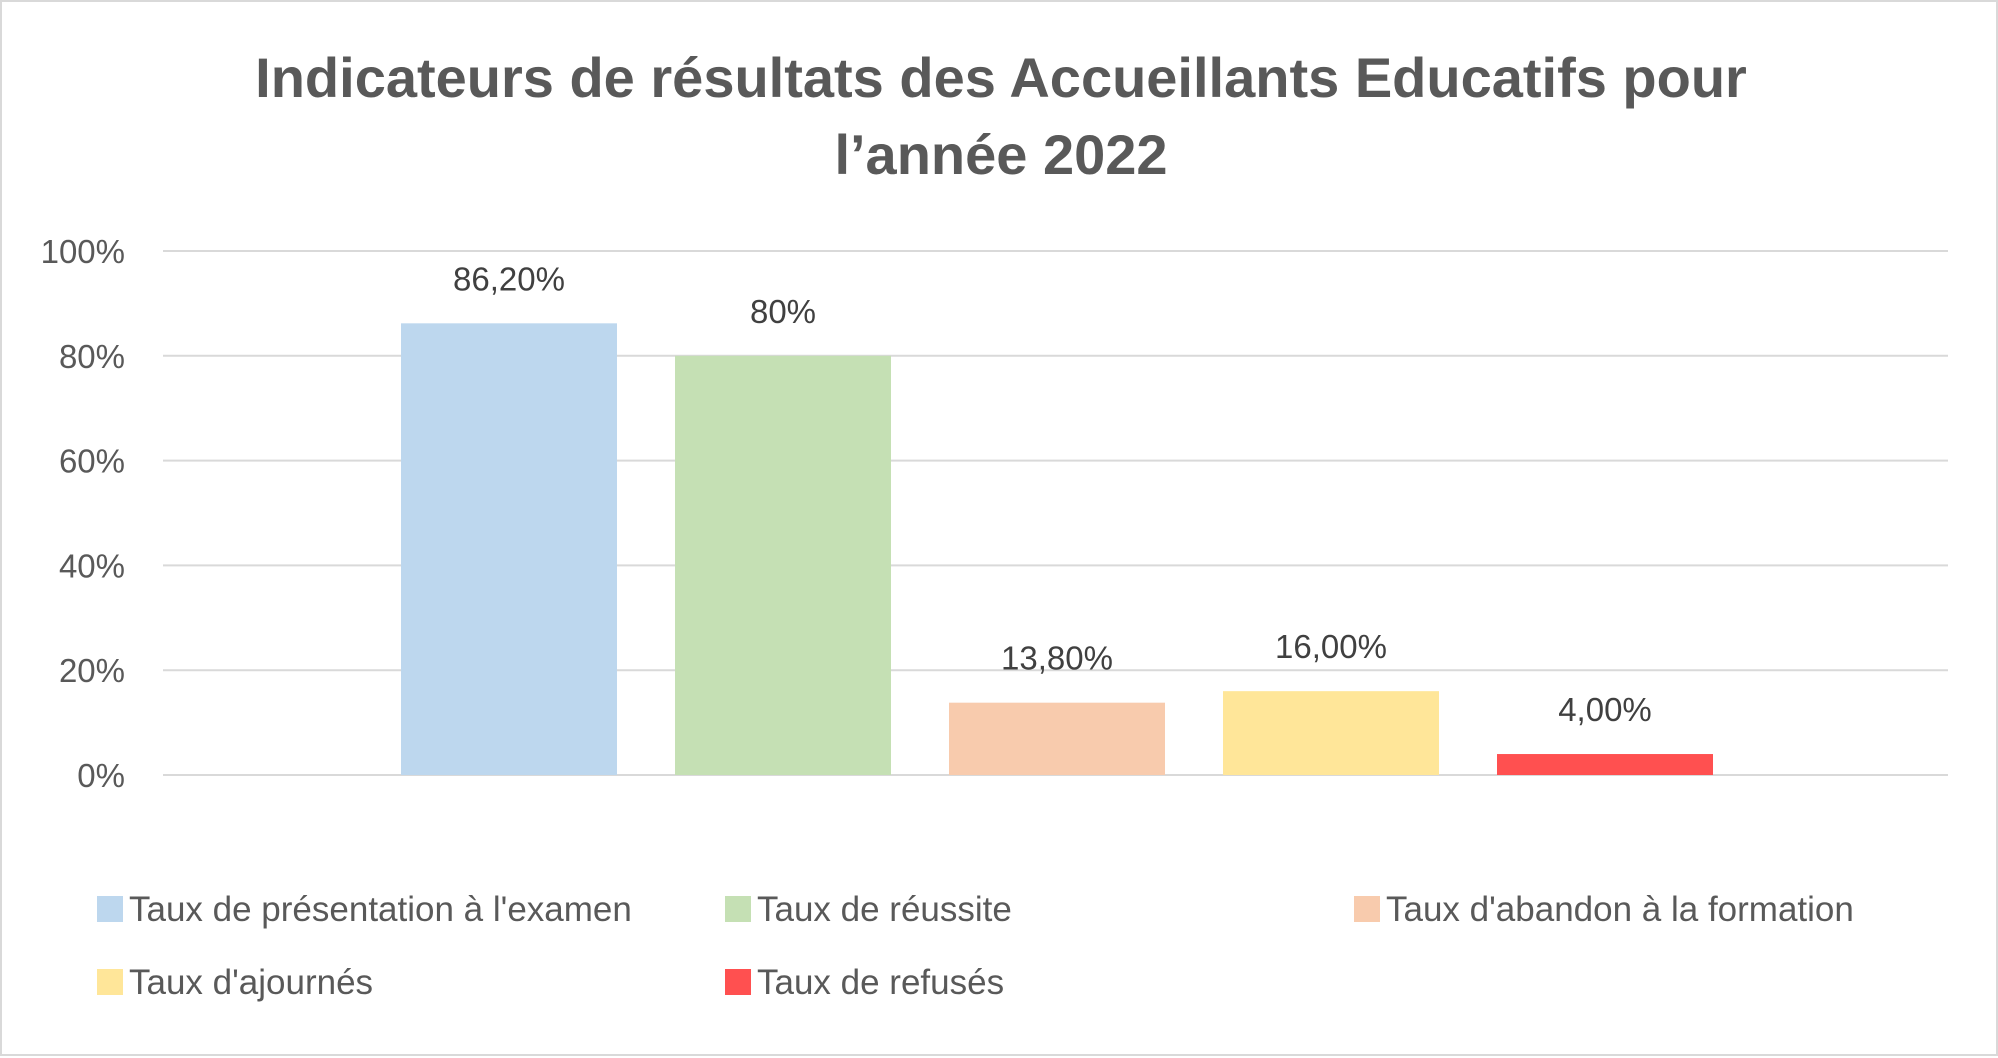 This screenshot has height=1058, width=1998. I want to click on chart-title-line: l’année 2022, so click(1000, 154).